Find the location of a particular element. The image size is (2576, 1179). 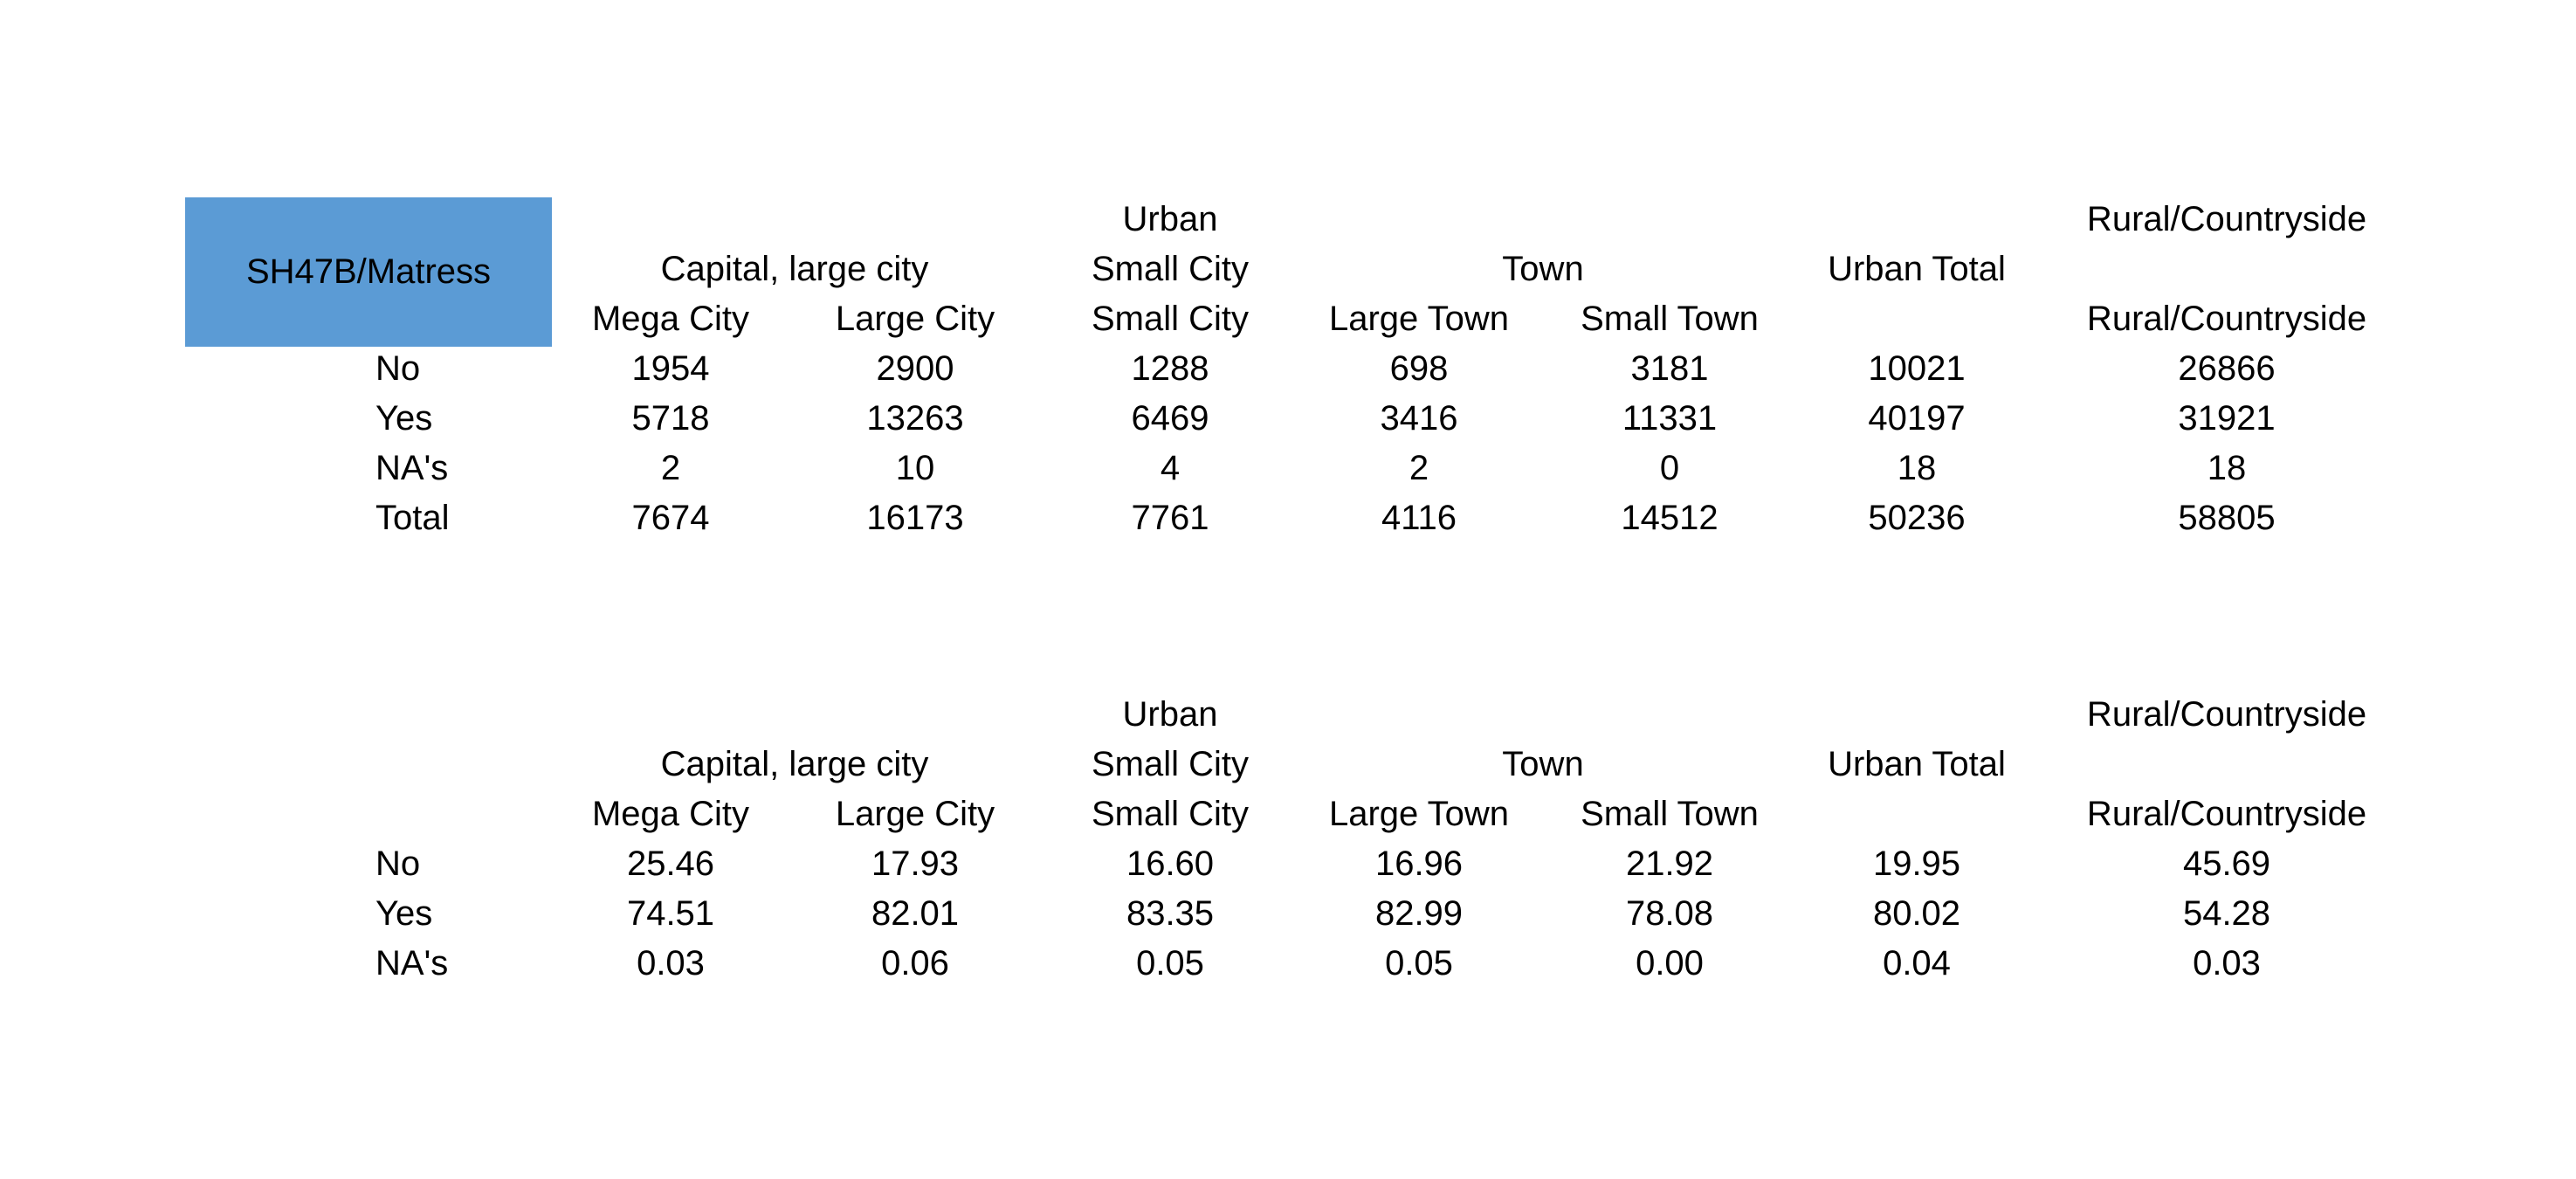

header-small-town: Small Town is located at coordinates (1670, 319).